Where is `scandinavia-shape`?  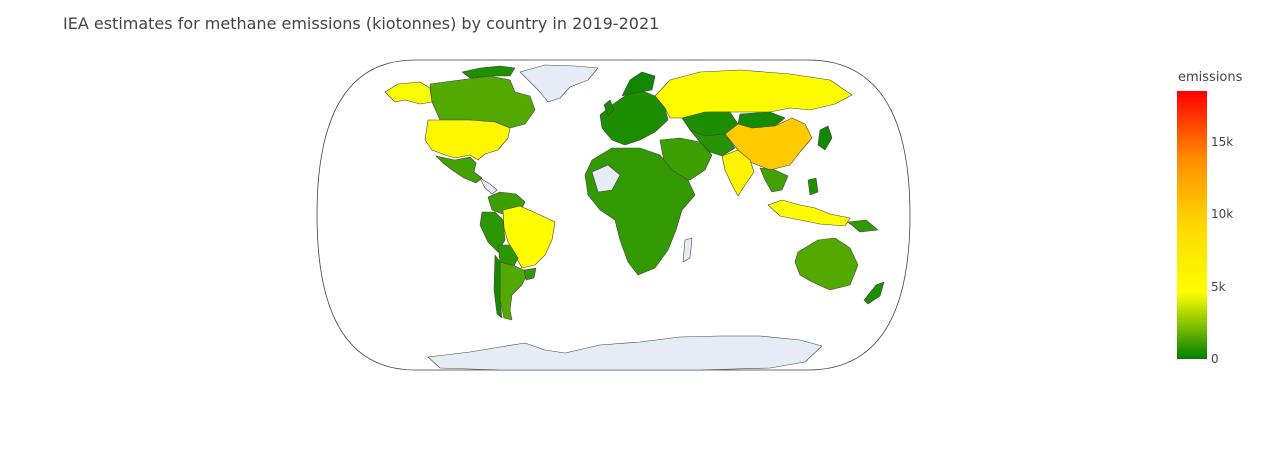
scandinavia-shape is located at coordinates (638, 84).